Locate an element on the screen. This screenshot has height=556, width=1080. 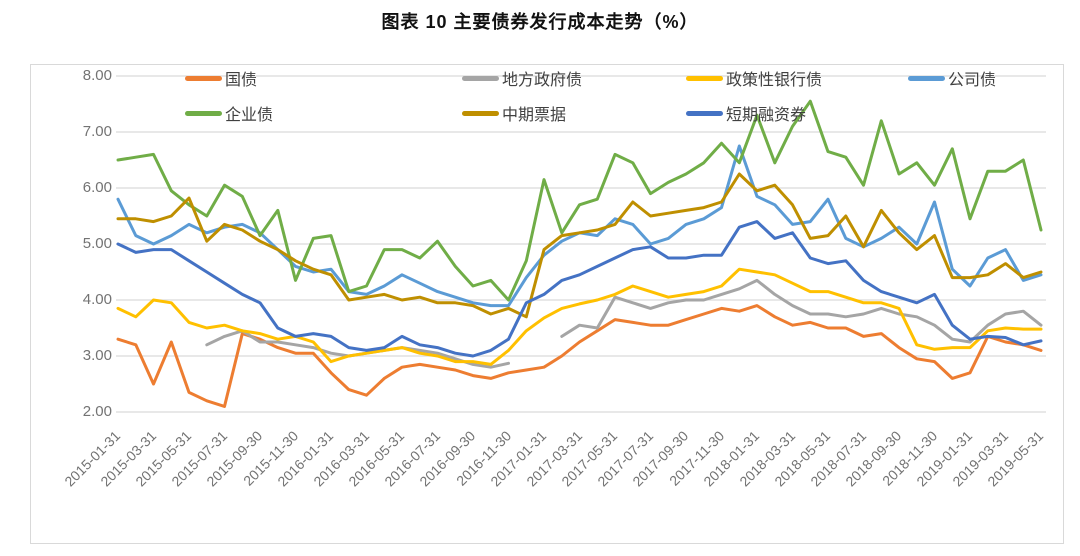
legend-label: 公司债 is located at coordinates (972, 80).